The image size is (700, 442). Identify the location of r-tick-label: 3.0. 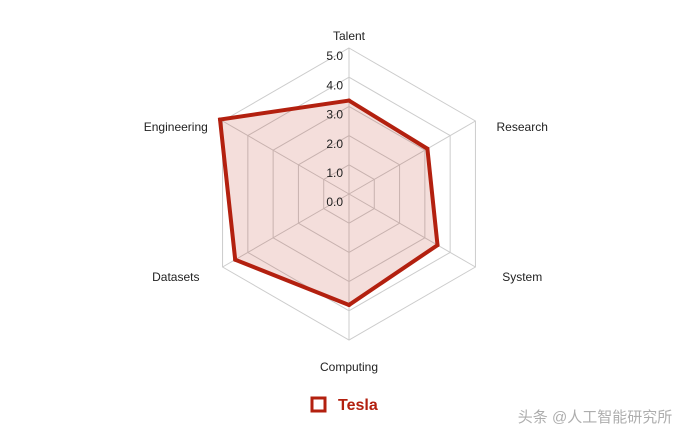
(334, 115).